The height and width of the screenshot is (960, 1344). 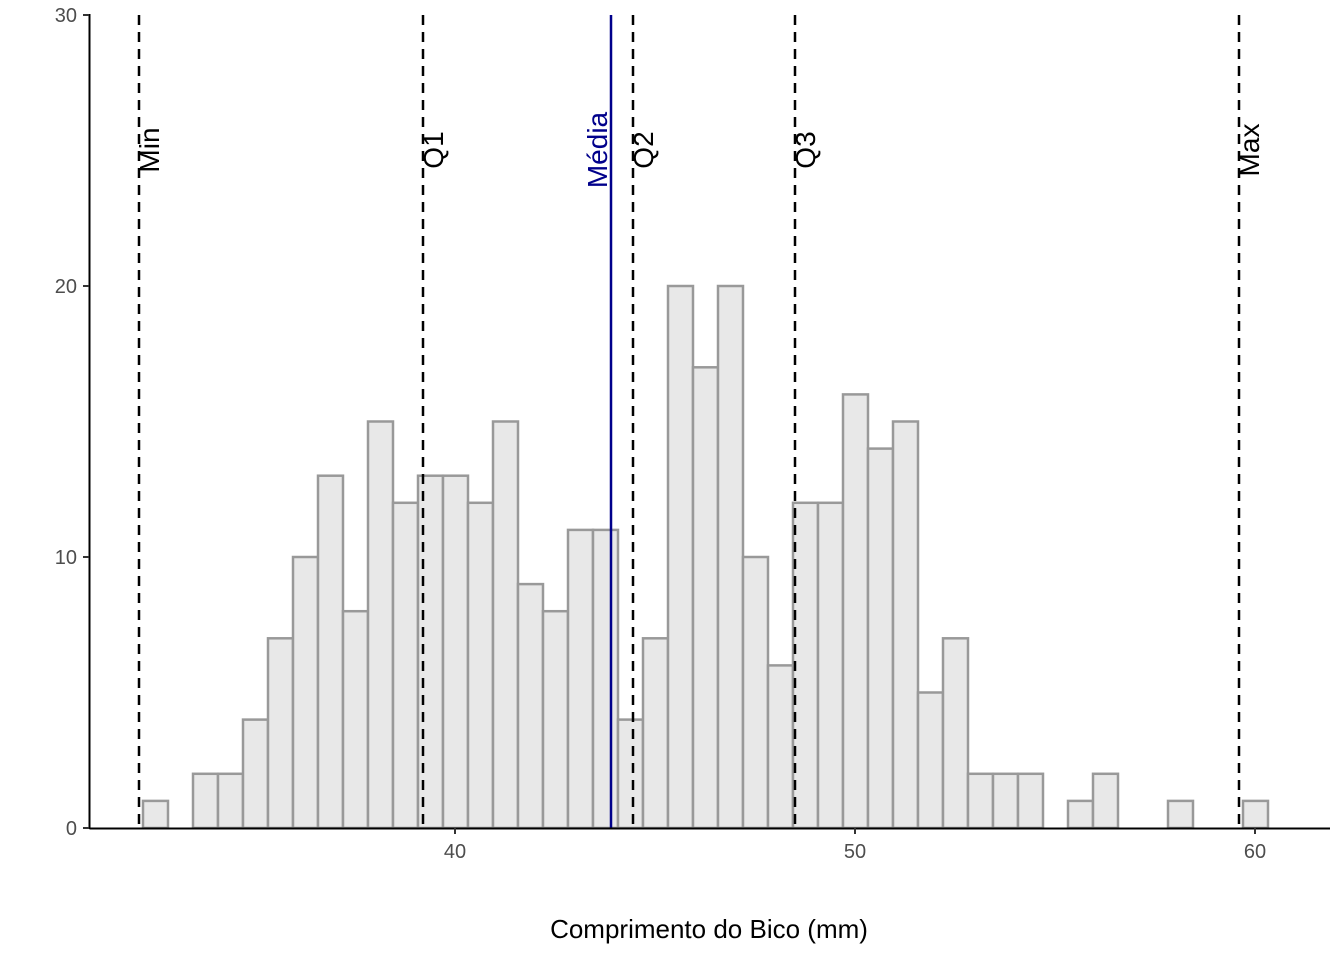 I want to click on ref-label-media: Média, so click(x=597, y=149).